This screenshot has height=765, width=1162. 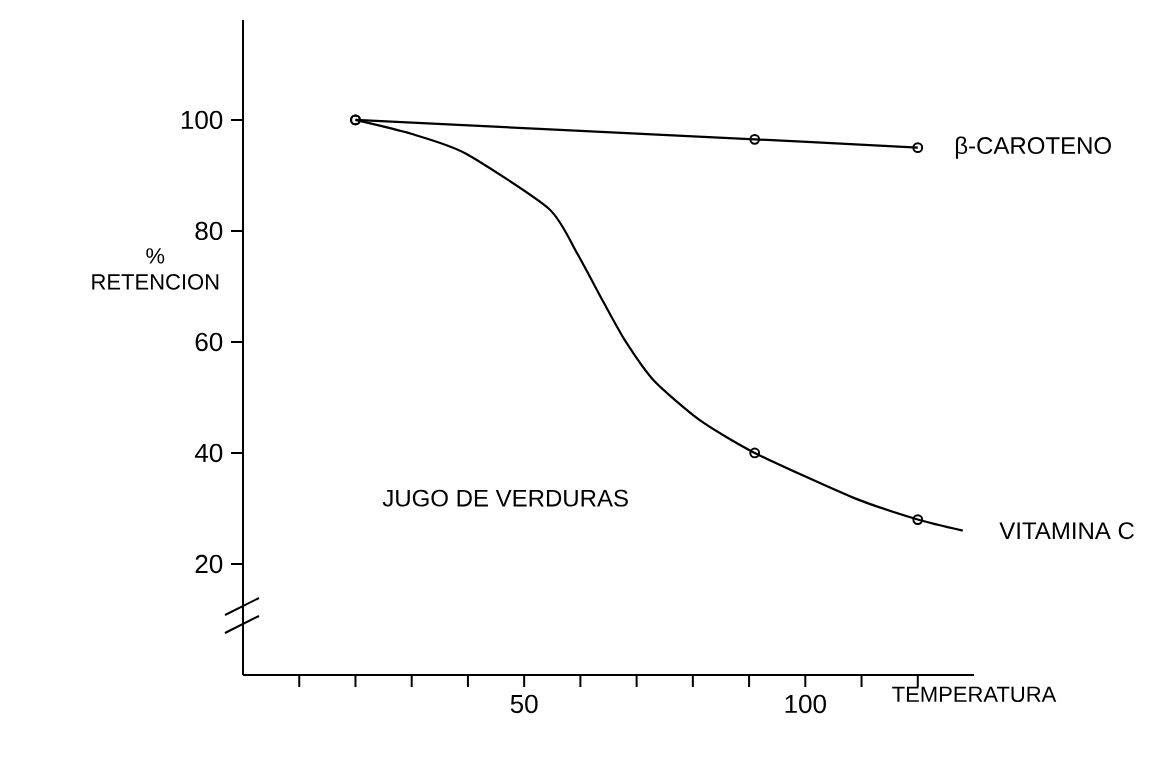 I want to click on y-tick-label: 40, so click(x=208, y=453).